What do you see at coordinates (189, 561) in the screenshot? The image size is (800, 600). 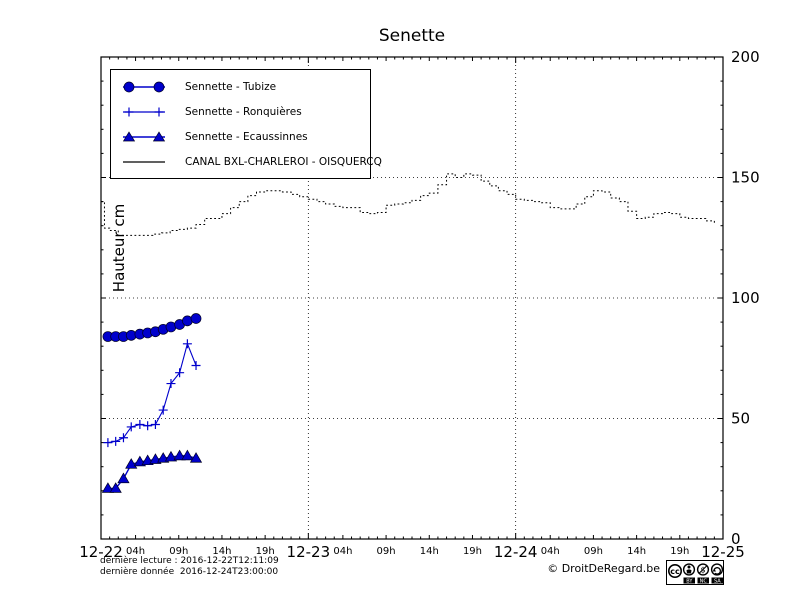 I see `last-reading-text: dernière lecture : 2016-12-22T12:11:09` at bounding box center [189, 561].